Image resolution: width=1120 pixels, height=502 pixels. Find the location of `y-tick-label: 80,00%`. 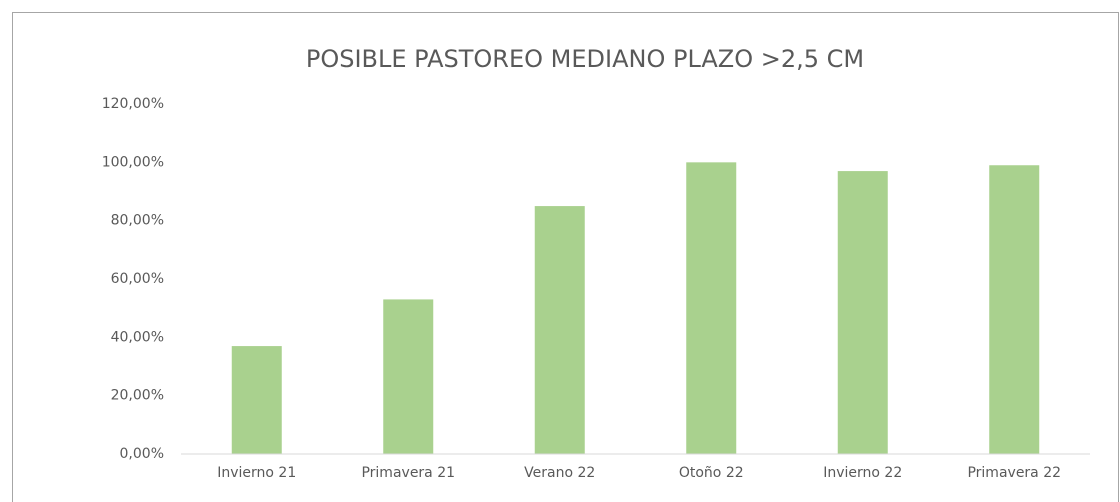

y-tick-label: 80,00% is located at coordinates (137, 221).